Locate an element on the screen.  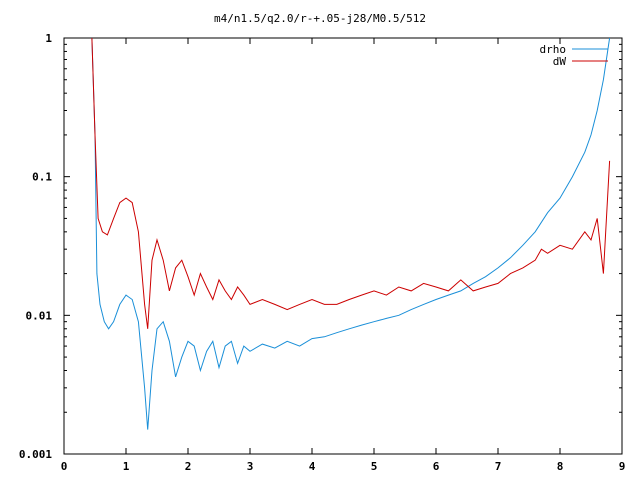
chart-title: m4/n1.5/q2.0/r-+.05-j28/M0.5/512 is located at coordinates (320, 18).